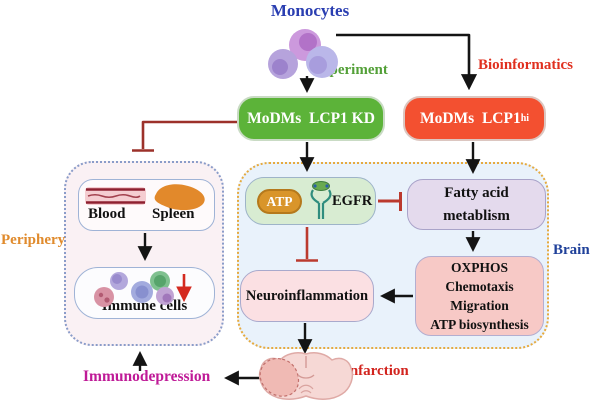 This screenshot has height=402, width=600. I want to click on bioinformatics-label: Bioinformatics, so click(525, 65).